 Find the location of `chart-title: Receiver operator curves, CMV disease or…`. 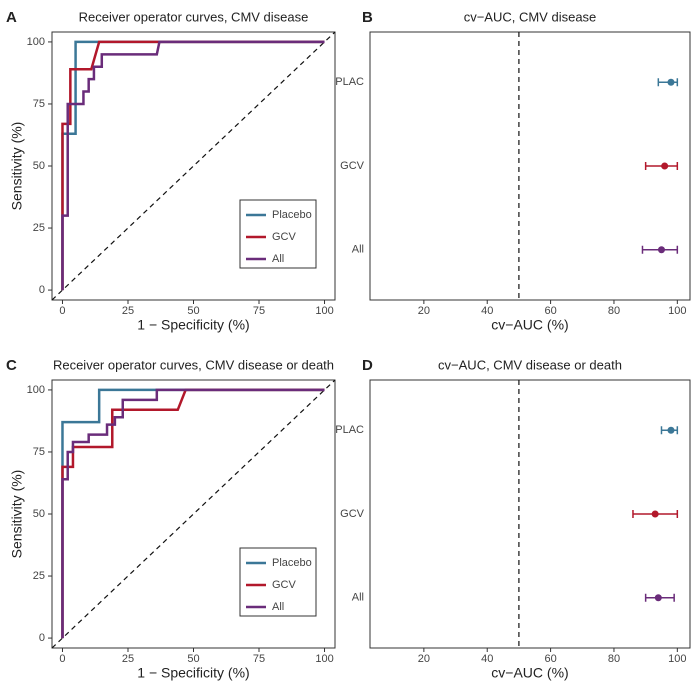

chart-title: Receiver operator curves, CMV disease or… is located at coordinates (193, 364).